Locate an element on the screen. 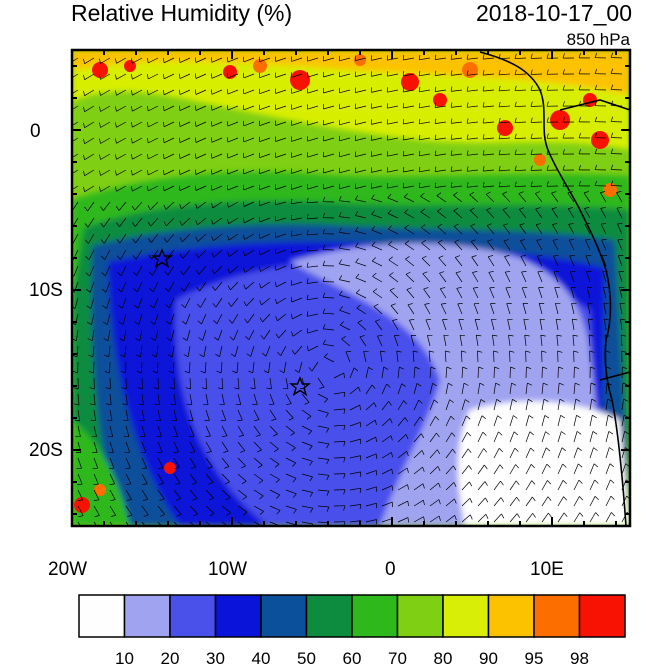 The width and height of the screenshot is (650, 668). colorbar-label: 30 is located at coordinates (215, 658).